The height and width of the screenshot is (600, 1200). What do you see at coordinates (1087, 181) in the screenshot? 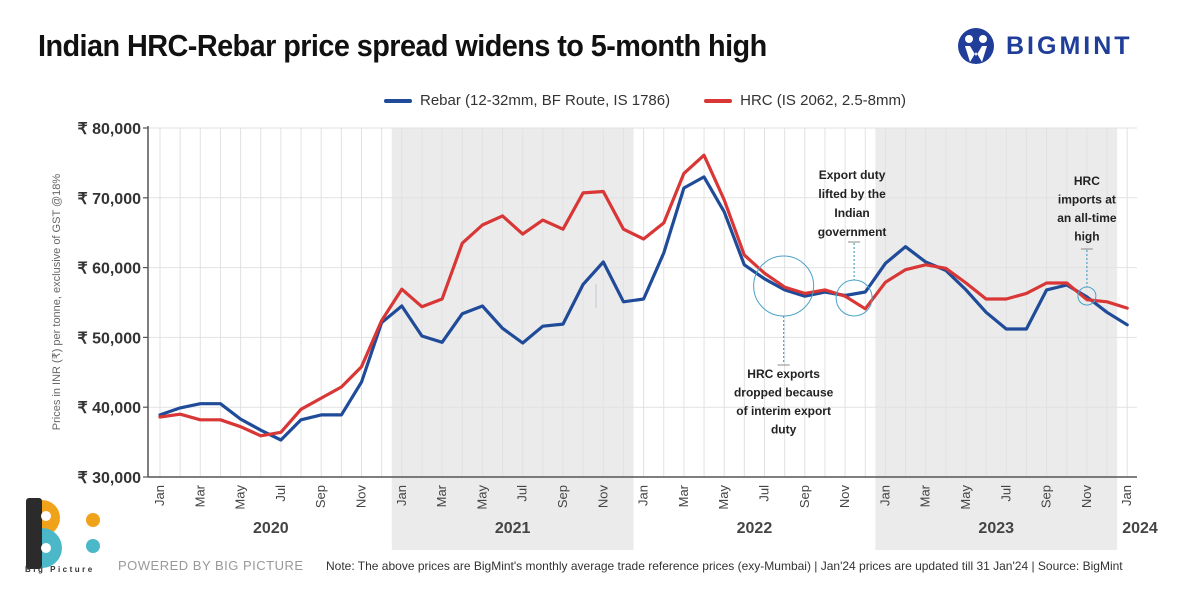
I see `annotation-text: HRC` at bounding box center [1087, 181].